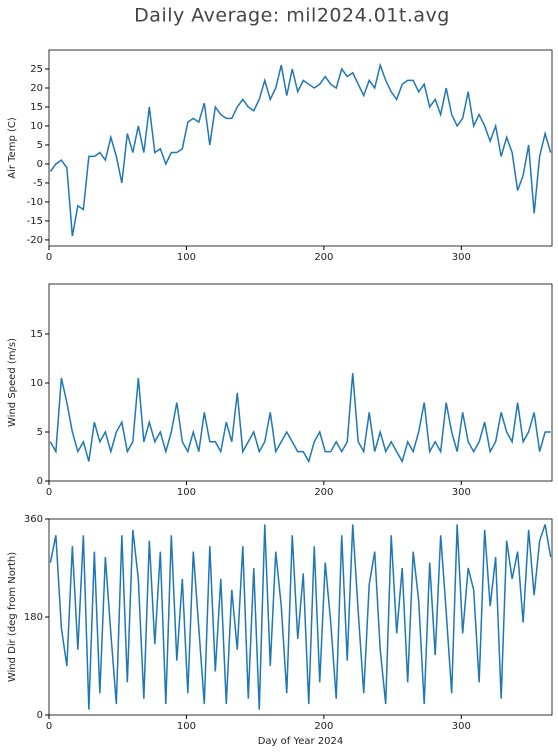  Describe the element at coordinates (36, 88) in the screenshot. I see `y-tick-label: 20` at that location.